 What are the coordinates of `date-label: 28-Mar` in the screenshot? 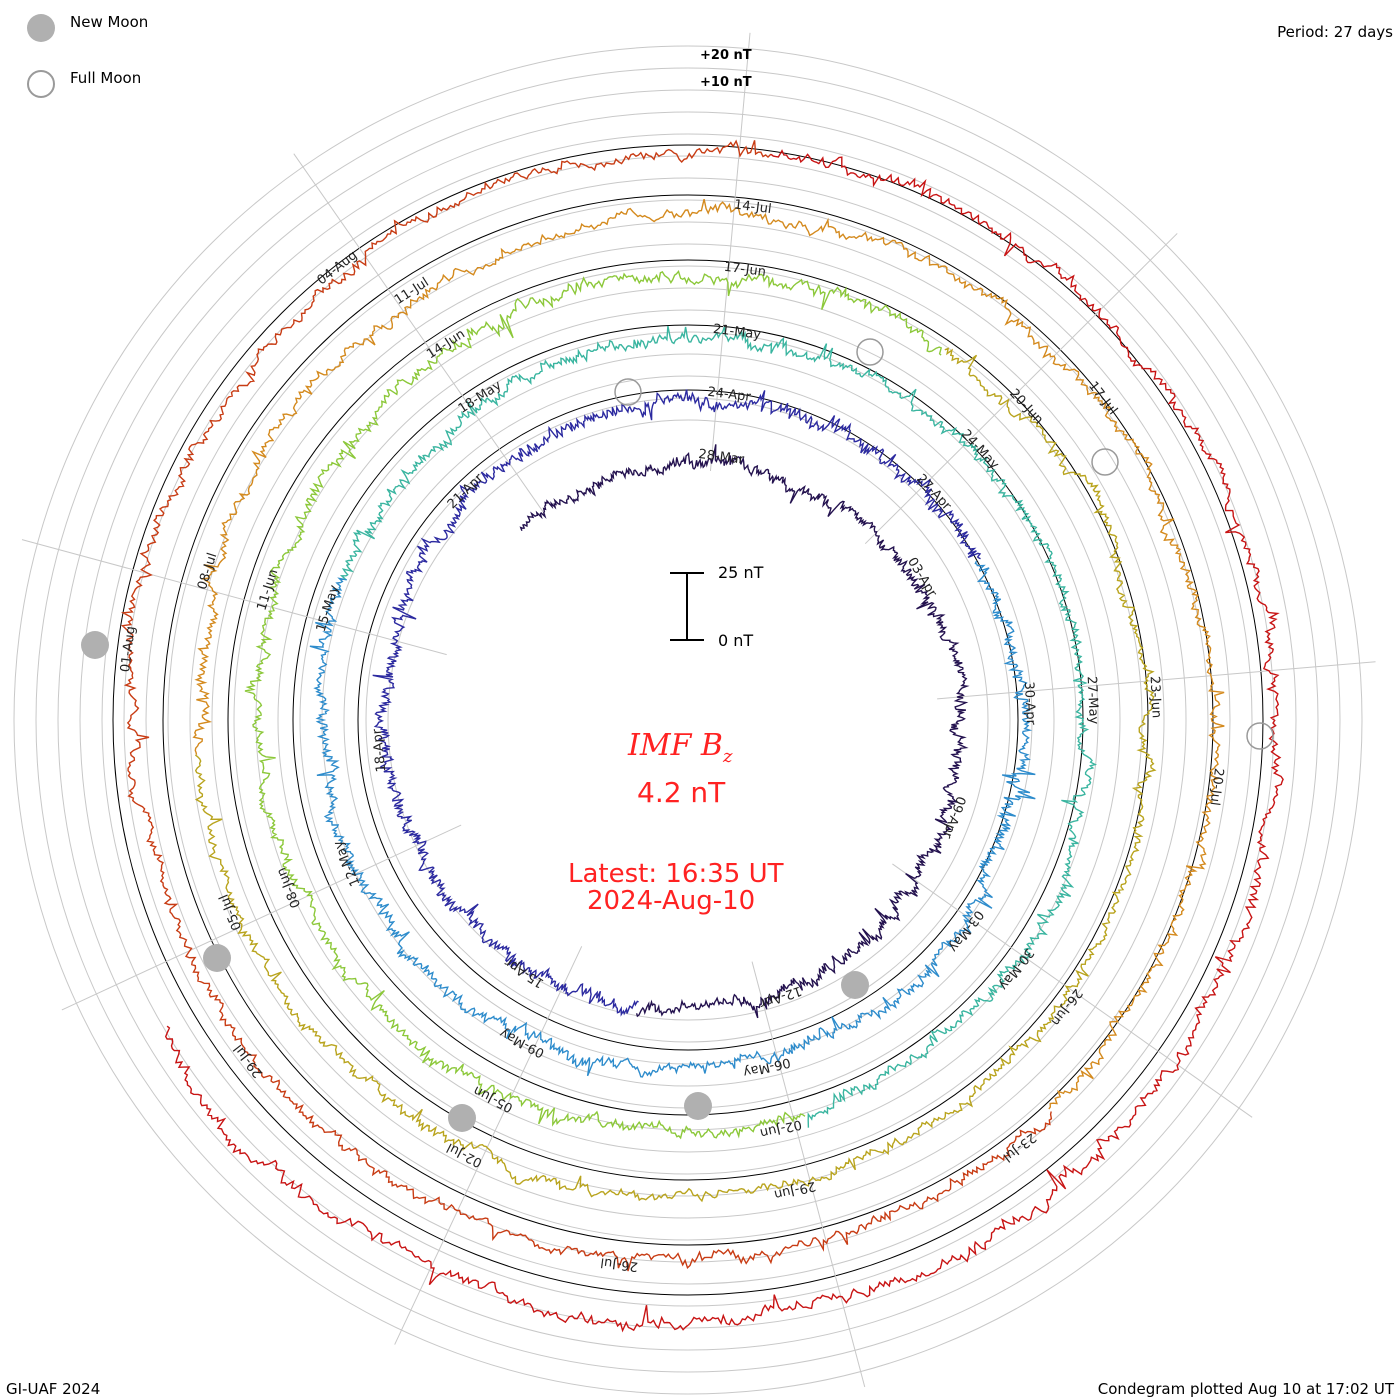 It's located at (722, 457).